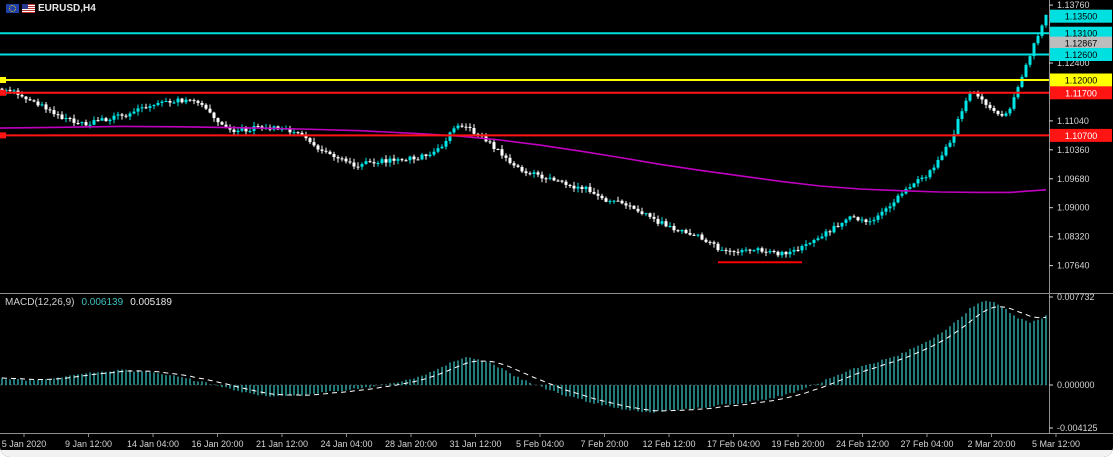 The image size is (1113, 457). I want to click on time-axis-label: 28 Jan 20:00, so click(411, 444).